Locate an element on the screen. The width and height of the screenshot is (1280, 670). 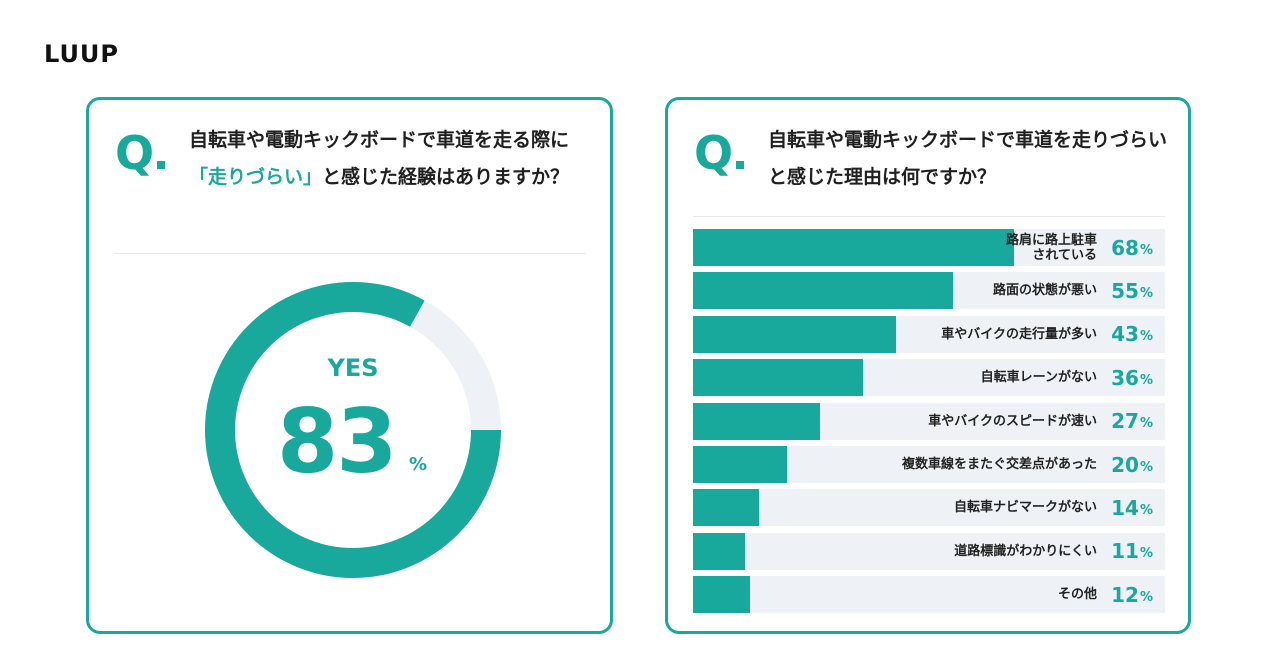
bar-value: 55% is located at coordinates (1132, 290).